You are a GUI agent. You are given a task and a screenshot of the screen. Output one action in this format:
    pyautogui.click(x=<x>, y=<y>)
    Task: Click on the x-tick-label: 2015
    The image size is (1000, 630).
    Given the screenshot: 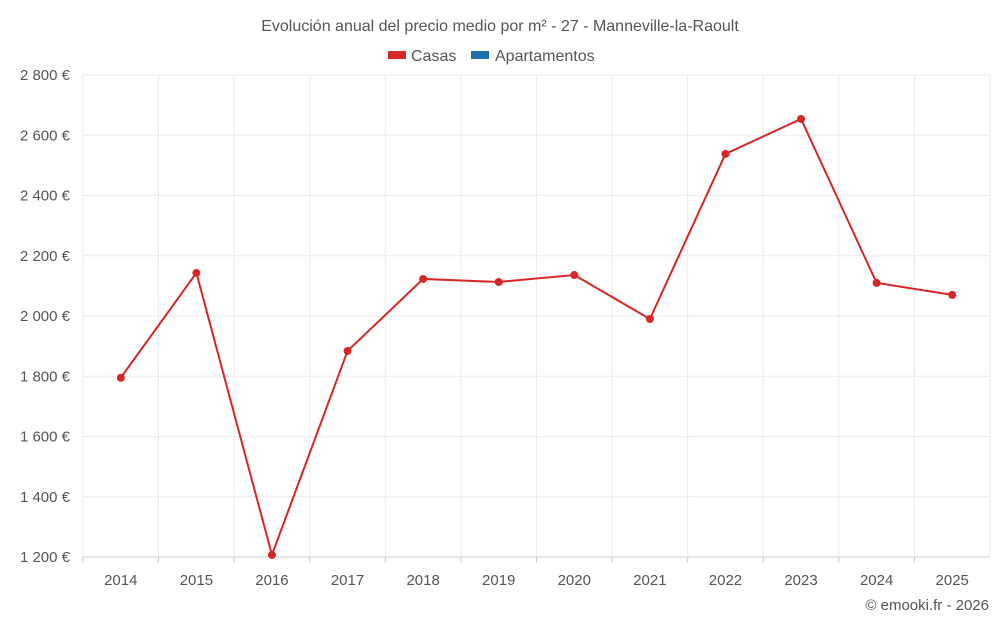 What is the action you would take?
    pyautogui.click(x=196, y=580)
    